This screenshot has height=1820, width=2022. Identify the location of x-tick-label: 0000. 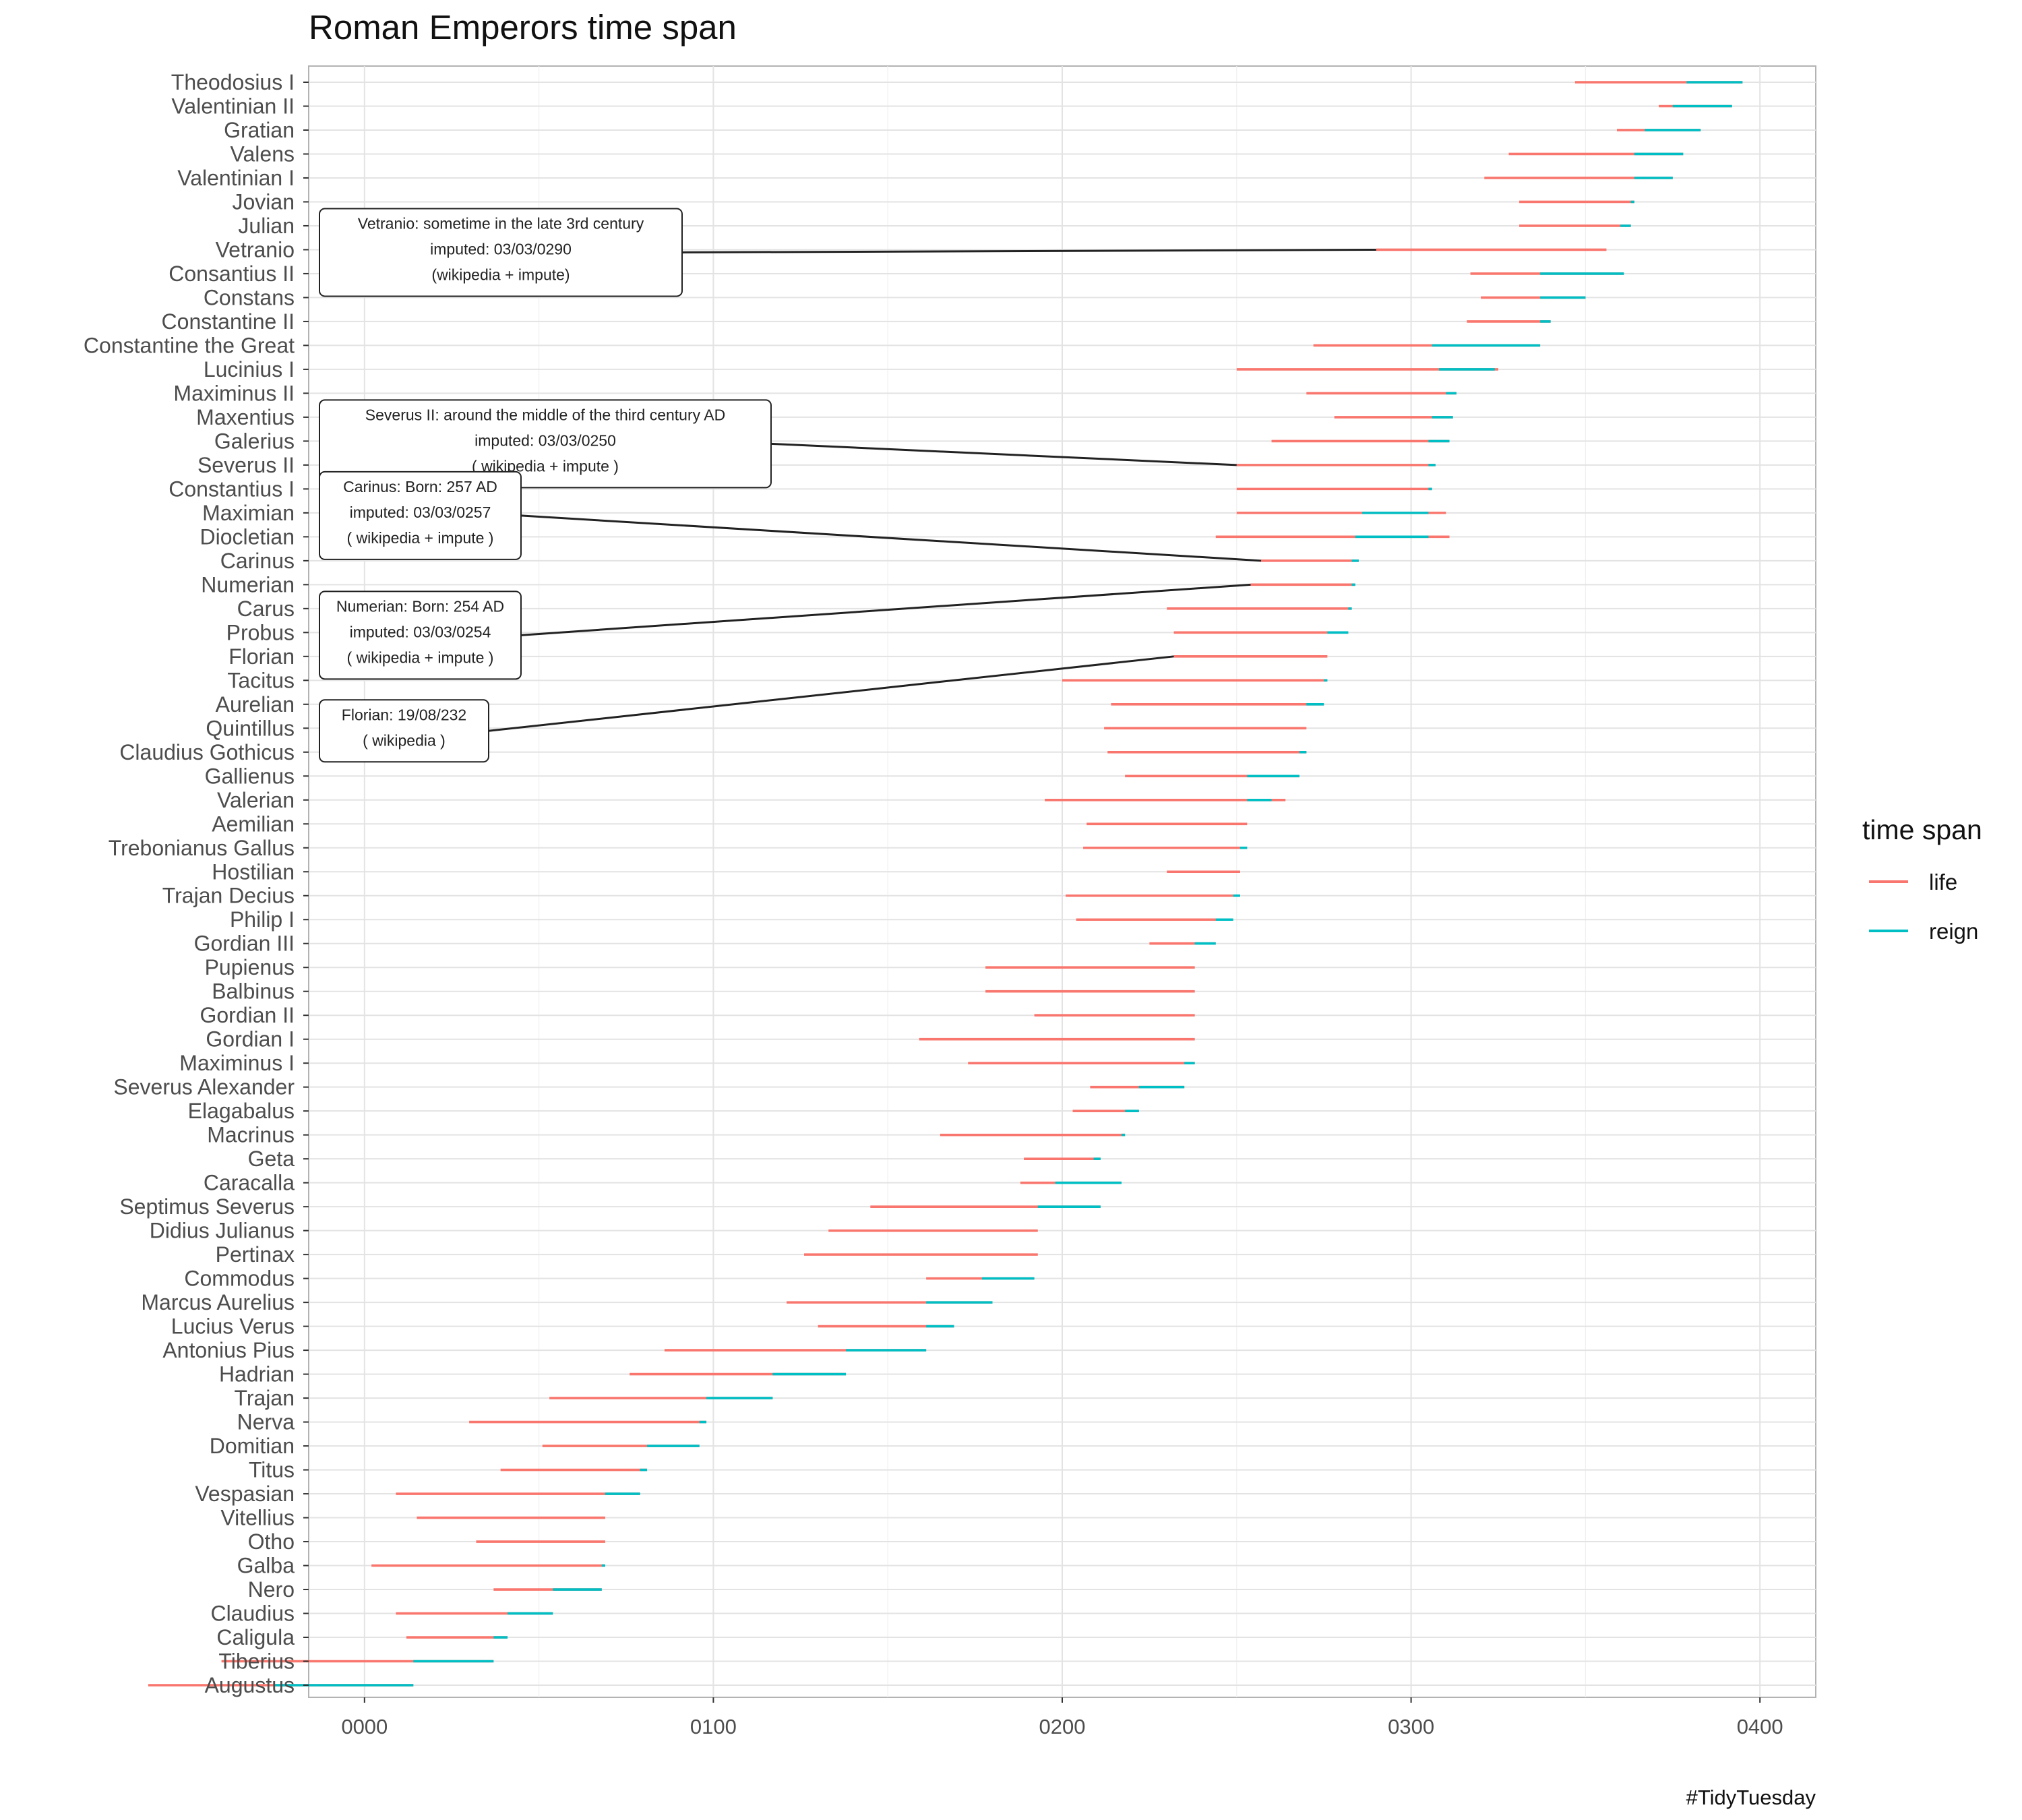
(364, 1727).